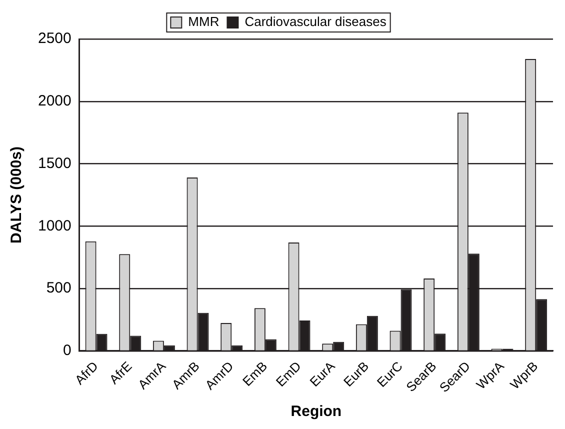 The height and width of the screenshot is (429, 565). I want to click on y-axis-title: DALYS (000s), so click(17, 195).